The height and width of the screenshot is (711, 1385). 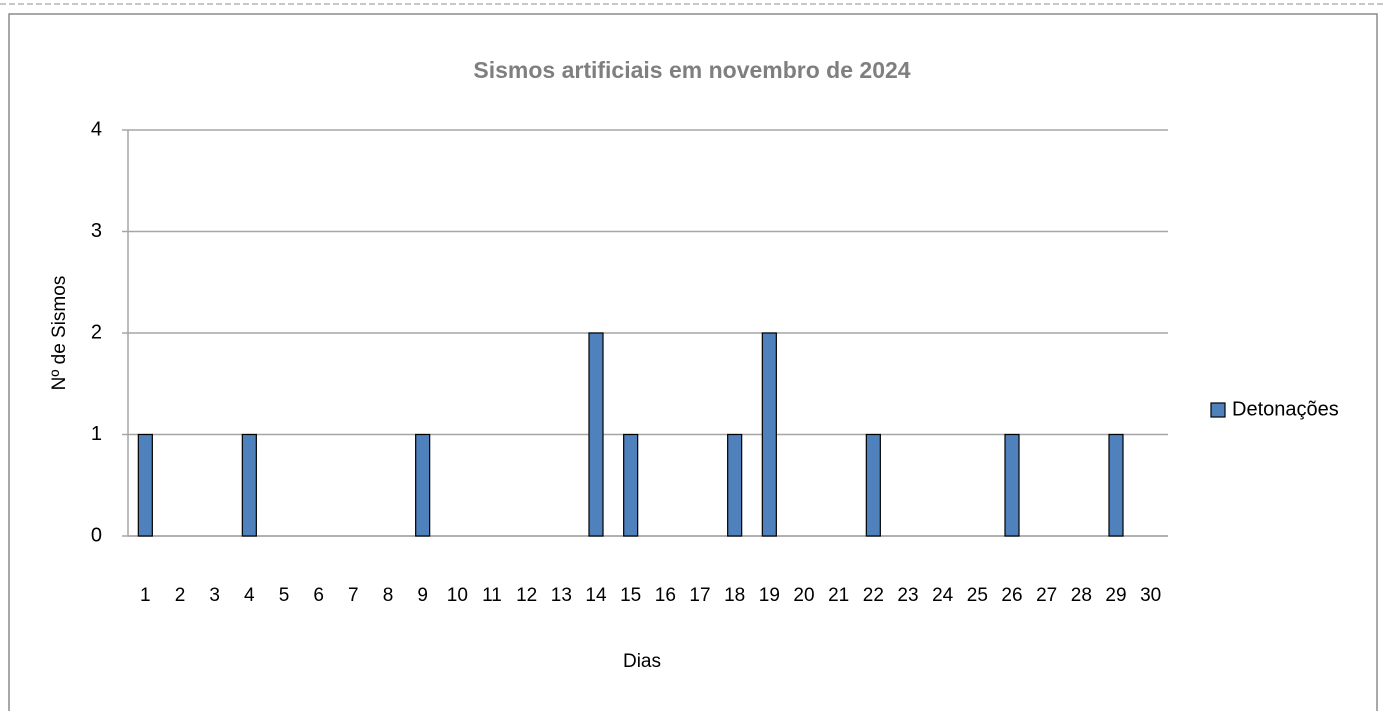 What do you see at coordinates (1081, 595) in the screenshot?
I see `x-tick-label: 28` at bounding box center [1081, 595].